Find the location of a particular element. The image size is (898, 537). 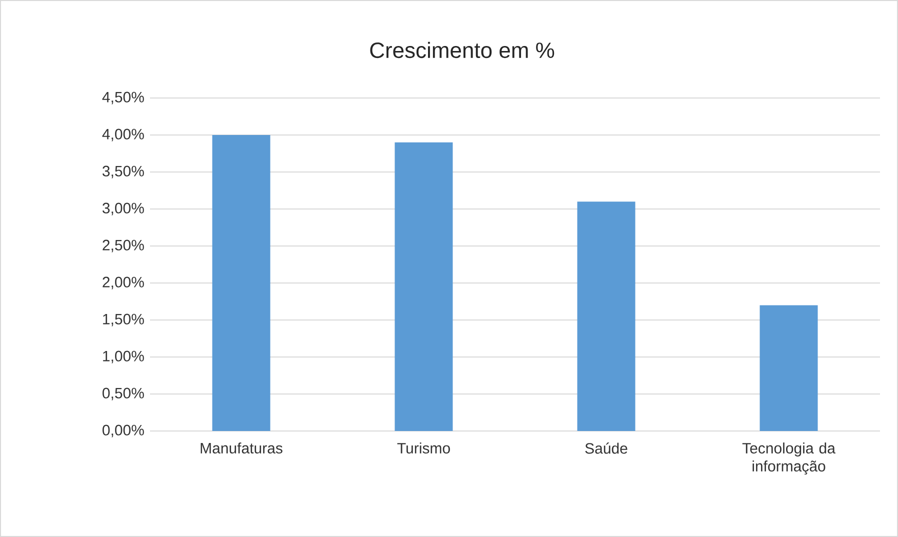

y-tick-label: 2,50% is located at coordinates (123, 246).